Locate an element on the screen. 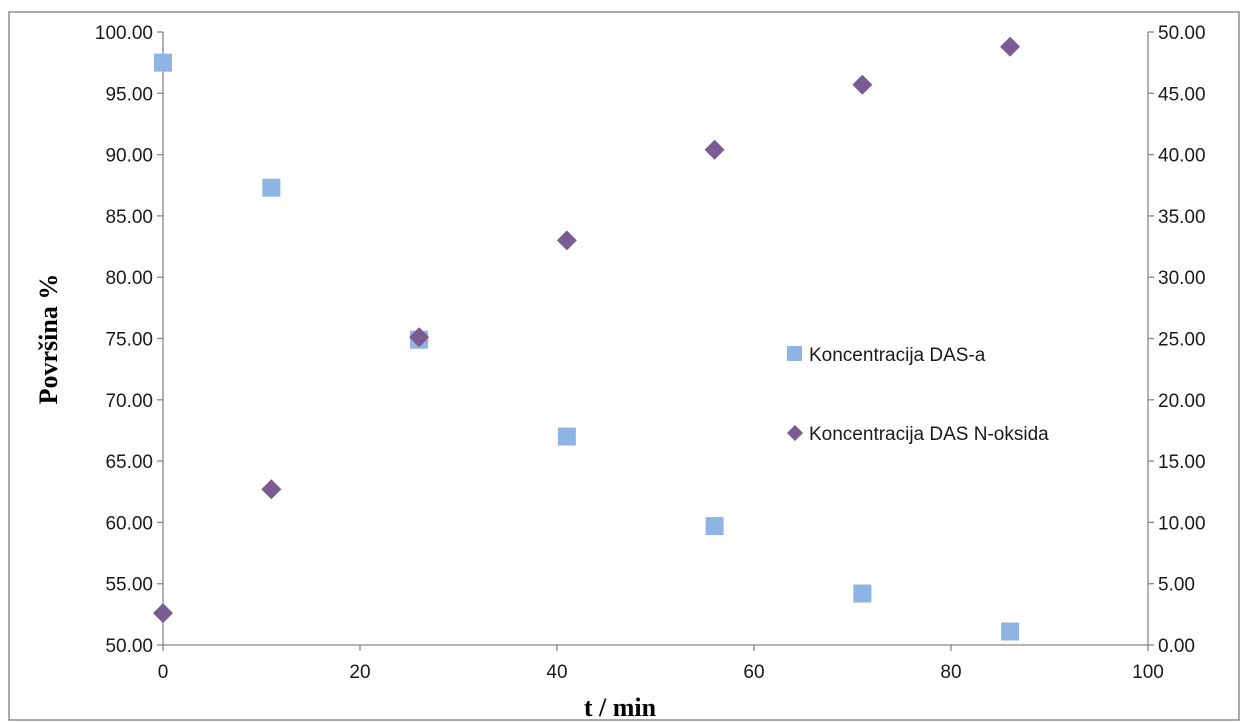 The height and width of the screenshot is (723, 1243). right-y-tick-label: 10.00 is located at coordinates (1182, 523).